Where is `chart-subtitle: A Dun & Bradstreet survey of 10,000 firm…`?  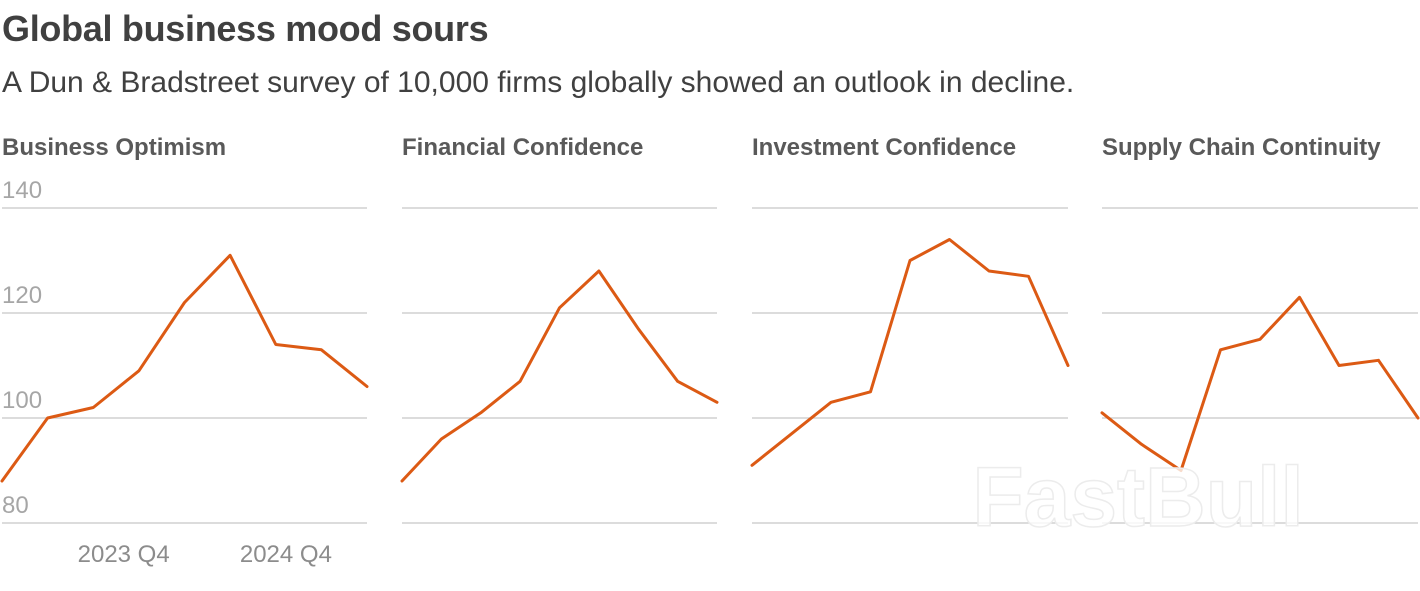
chart-subtitle: A Dun & Bradstreet survey of 10,000 firm… is located at coordinates (538, 82).